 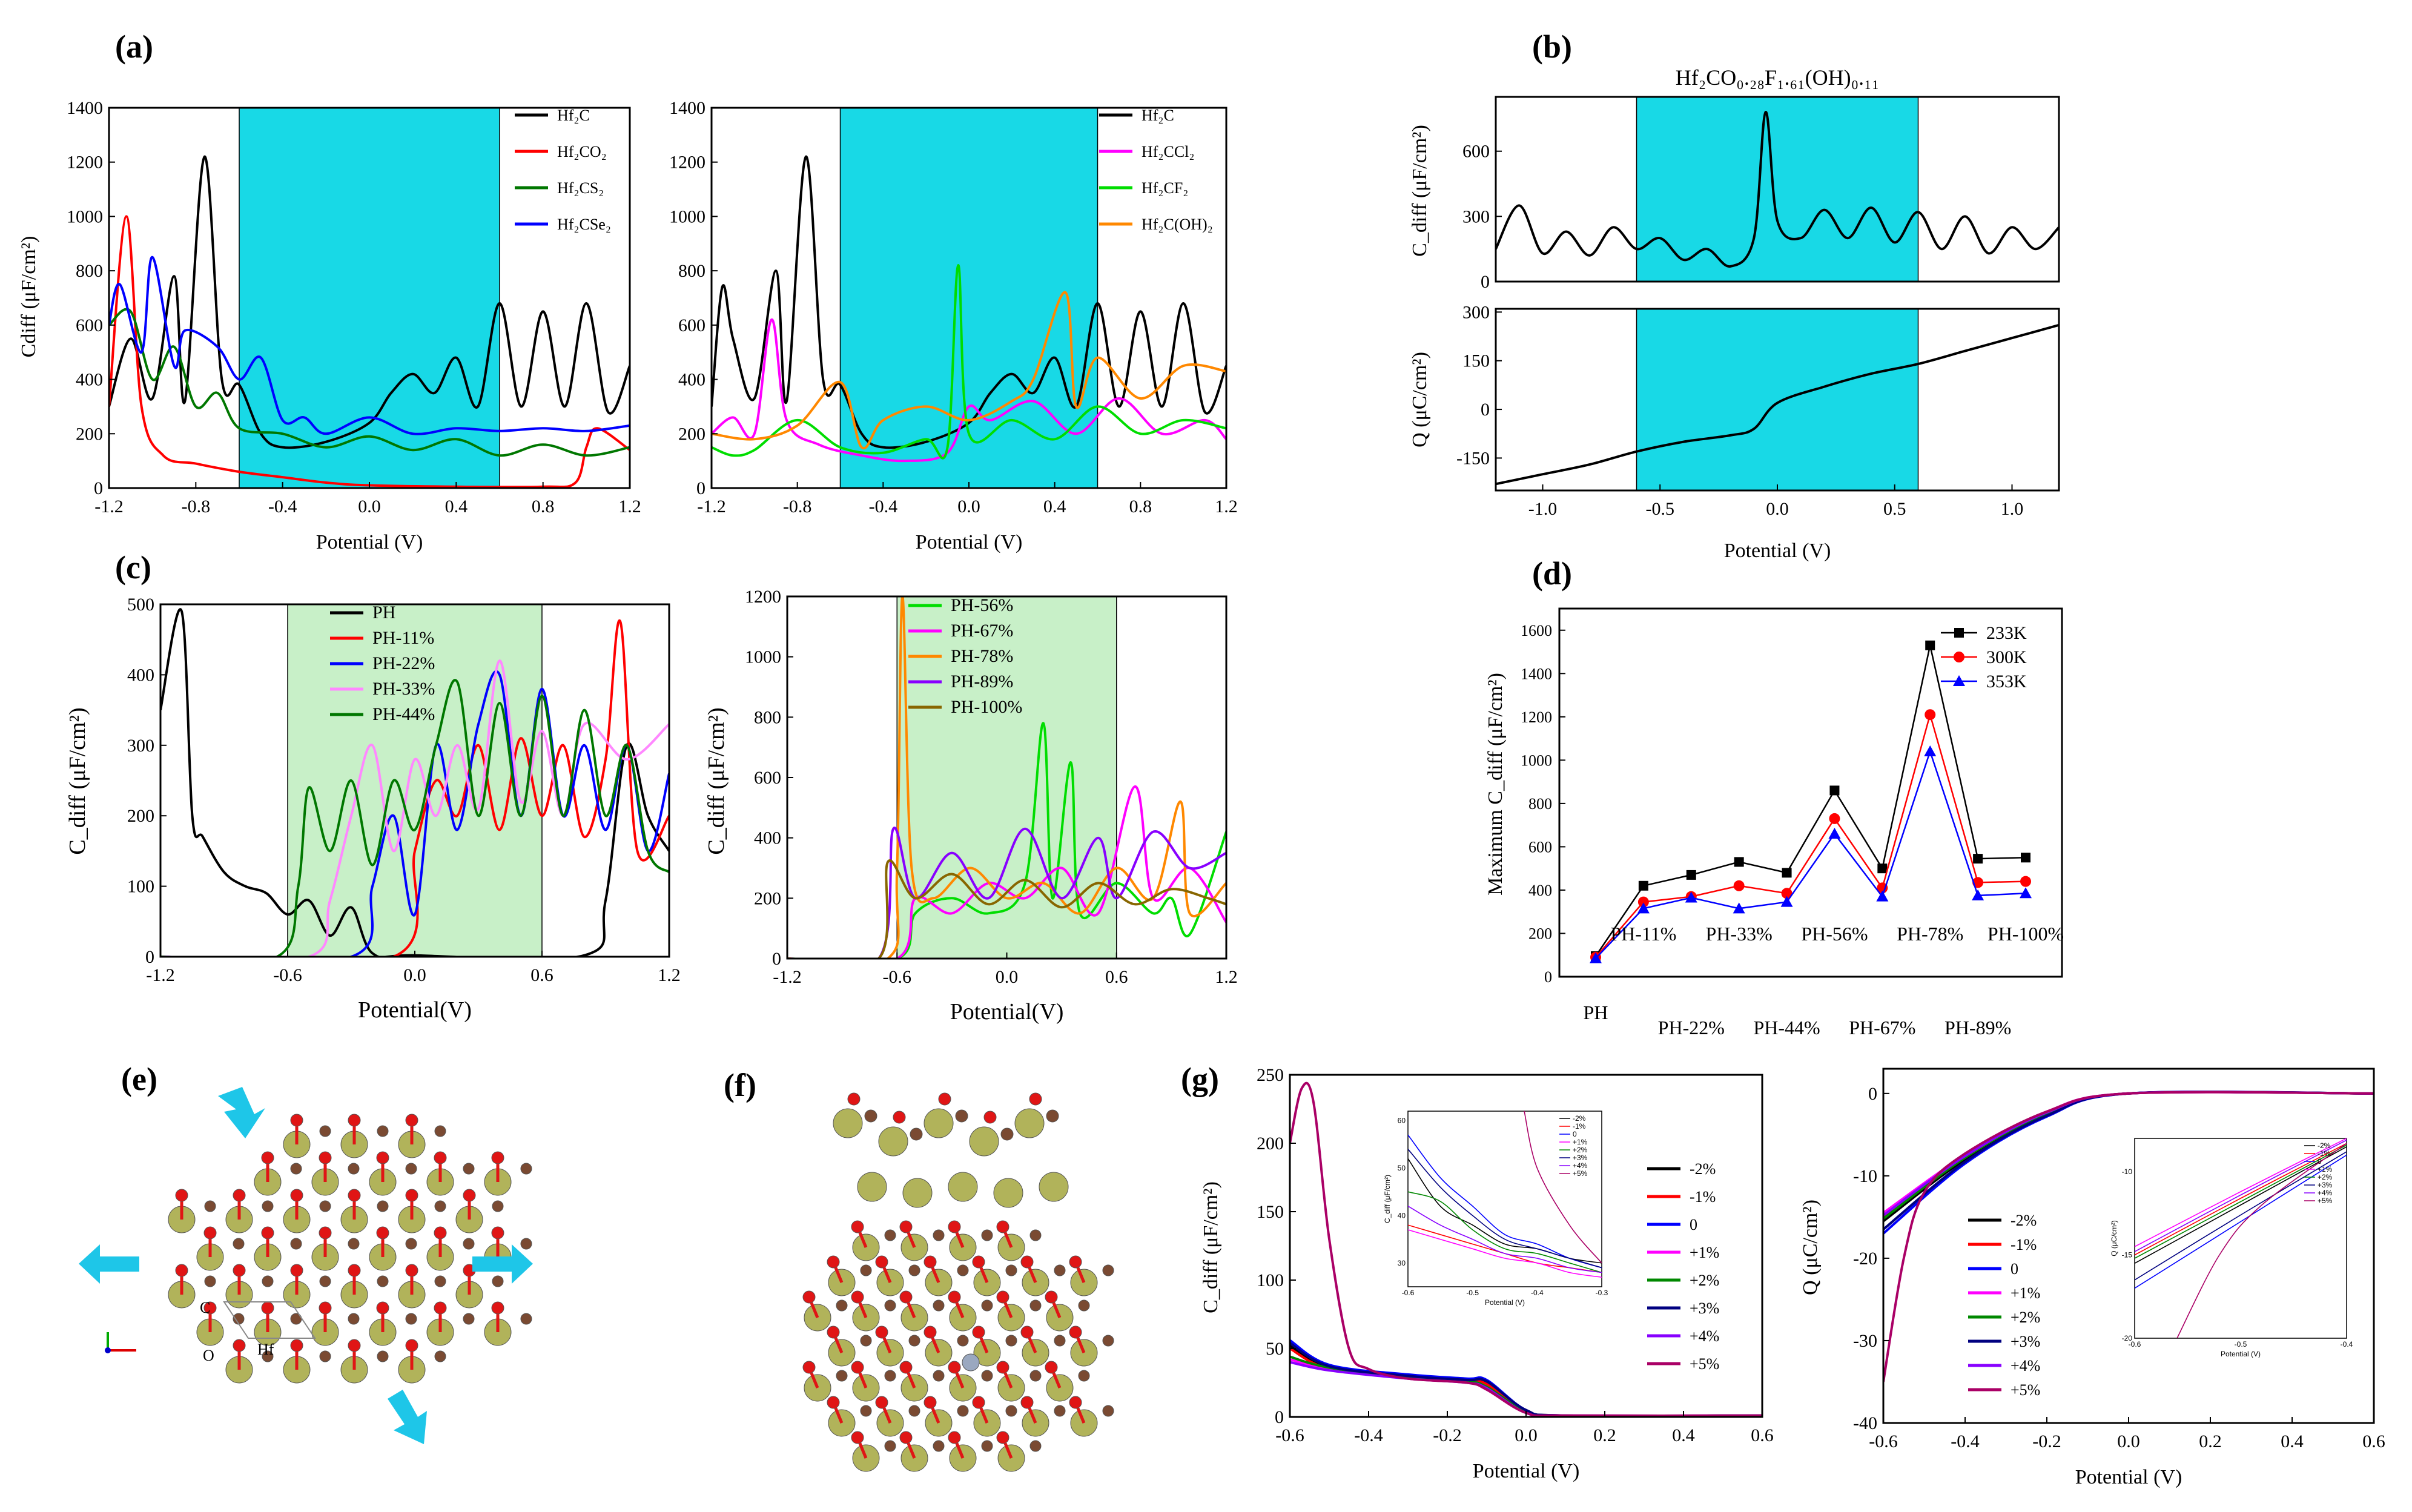 What do you see at coordinates (580, 188) in the screenshot?
I see `legend-label: Hf₂CS₂` at bounding box center [580, 188].